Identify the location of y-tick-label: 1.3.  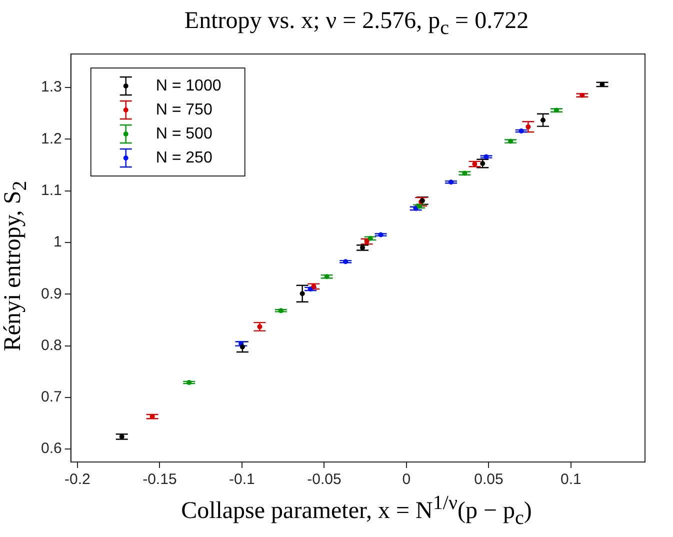
(51, 87).